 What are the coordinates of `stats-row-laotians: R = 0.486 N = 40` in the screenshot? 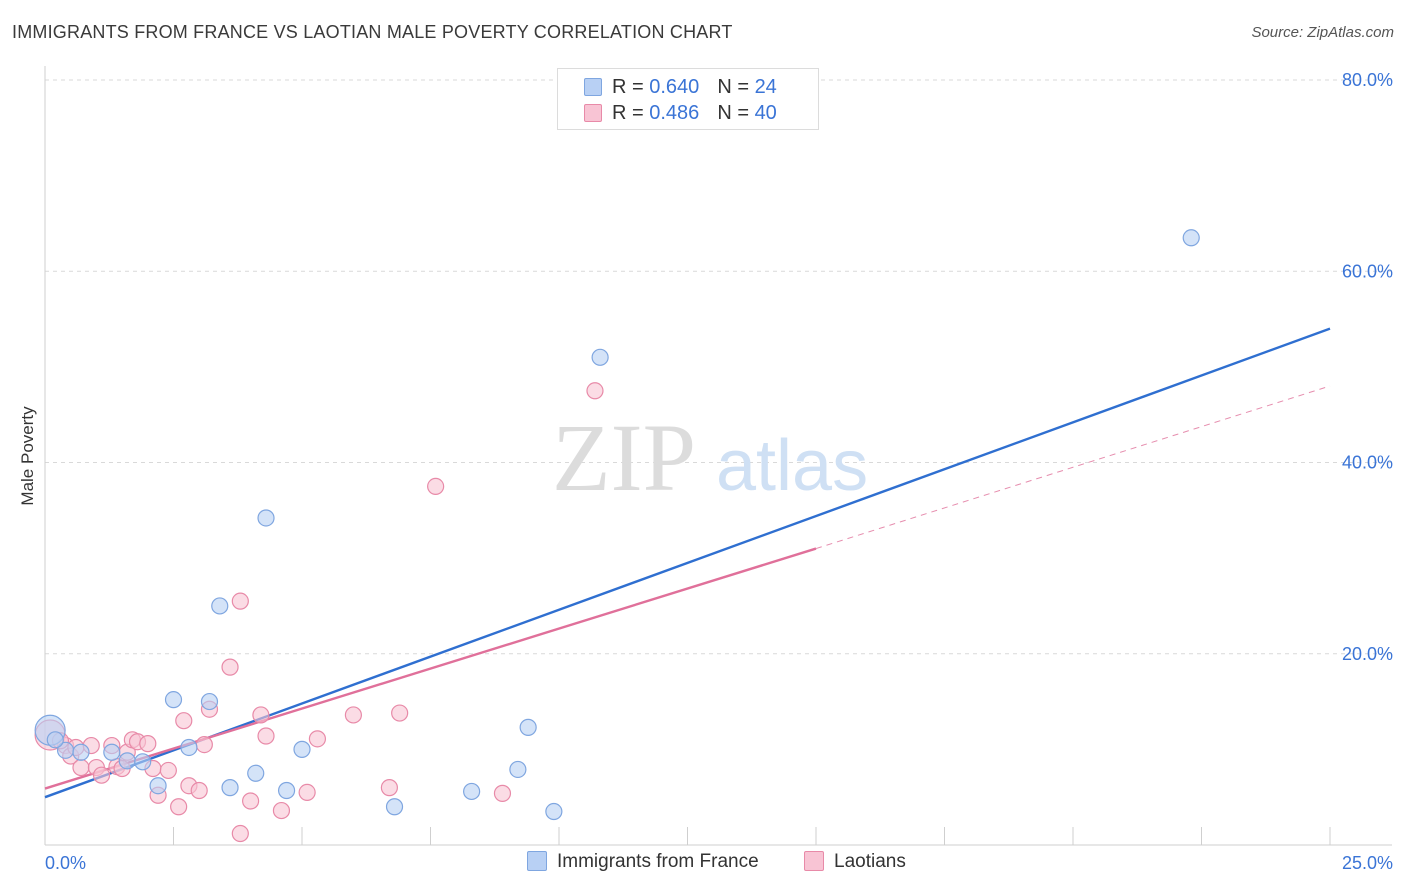 It's located at (680, 114).